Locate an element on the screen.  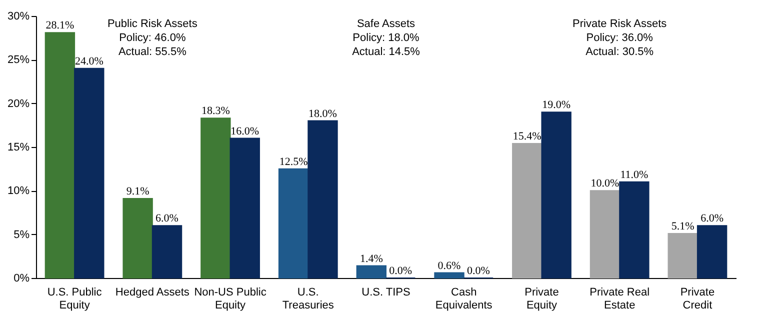
annotation: Policy: 36.0% is located at coordinates (620, 38).